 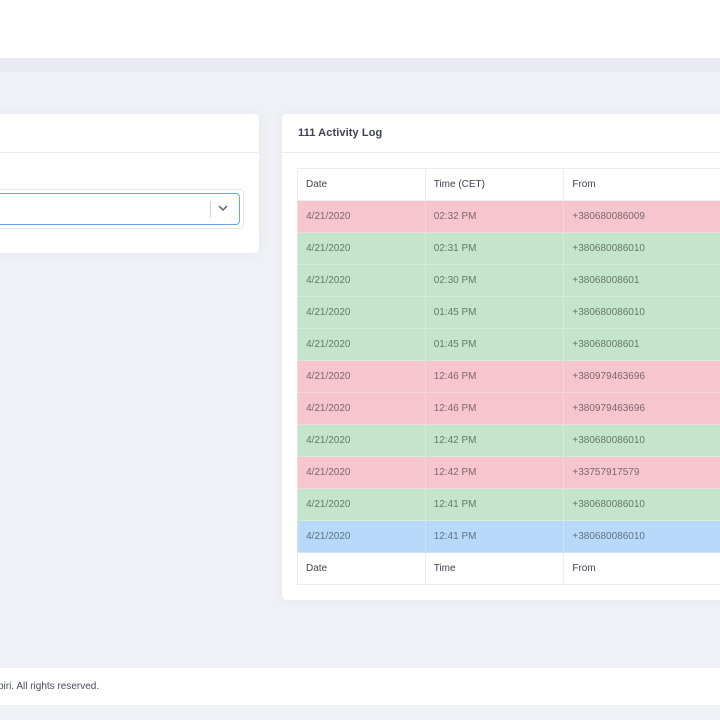 What do you see at coordinates (494, 216) in the screenshot?
I see `cell-time: 02:32 PM` at bounding box center [494, 216].